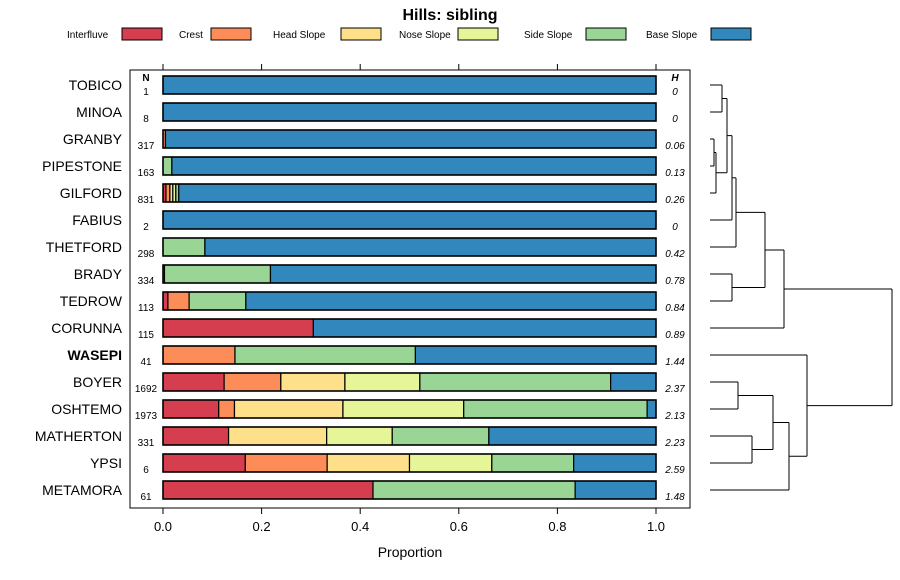 The image size is (900, 580). Describe the element at coordinates (97, 220) in the screenshot. I see `row-label: FABIUS` at that location.